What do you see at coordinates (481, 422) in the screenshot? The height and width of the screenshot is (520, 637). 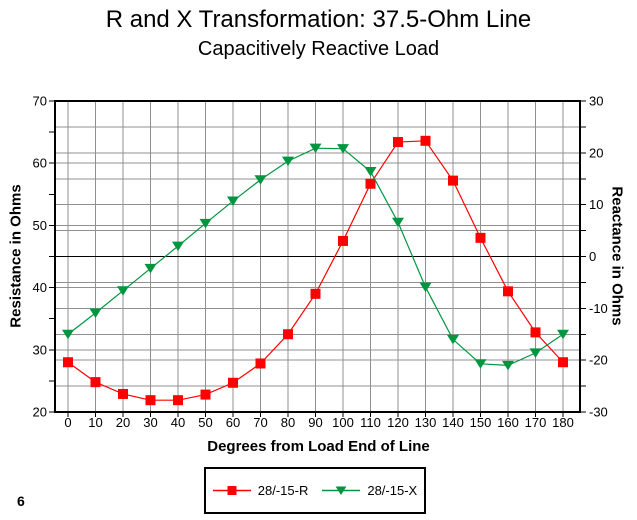 I see `x-tick-label: 150` at bounding box center [481, 422].